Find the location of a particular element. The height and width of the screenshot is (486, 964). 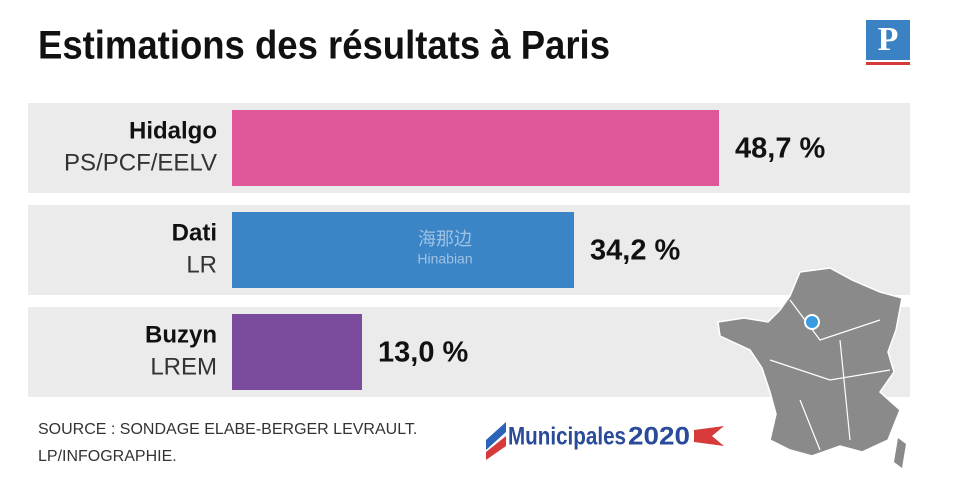

party-name: LREM is located at coordinates (183, 366).